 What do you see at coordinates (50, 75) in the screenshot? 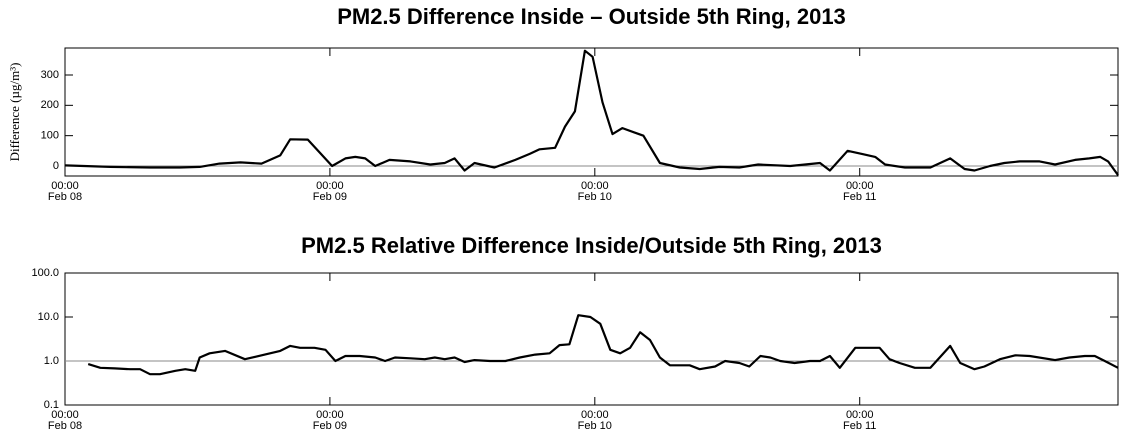
I see `y-tick-label: 300` at bounding box center [50, 75].